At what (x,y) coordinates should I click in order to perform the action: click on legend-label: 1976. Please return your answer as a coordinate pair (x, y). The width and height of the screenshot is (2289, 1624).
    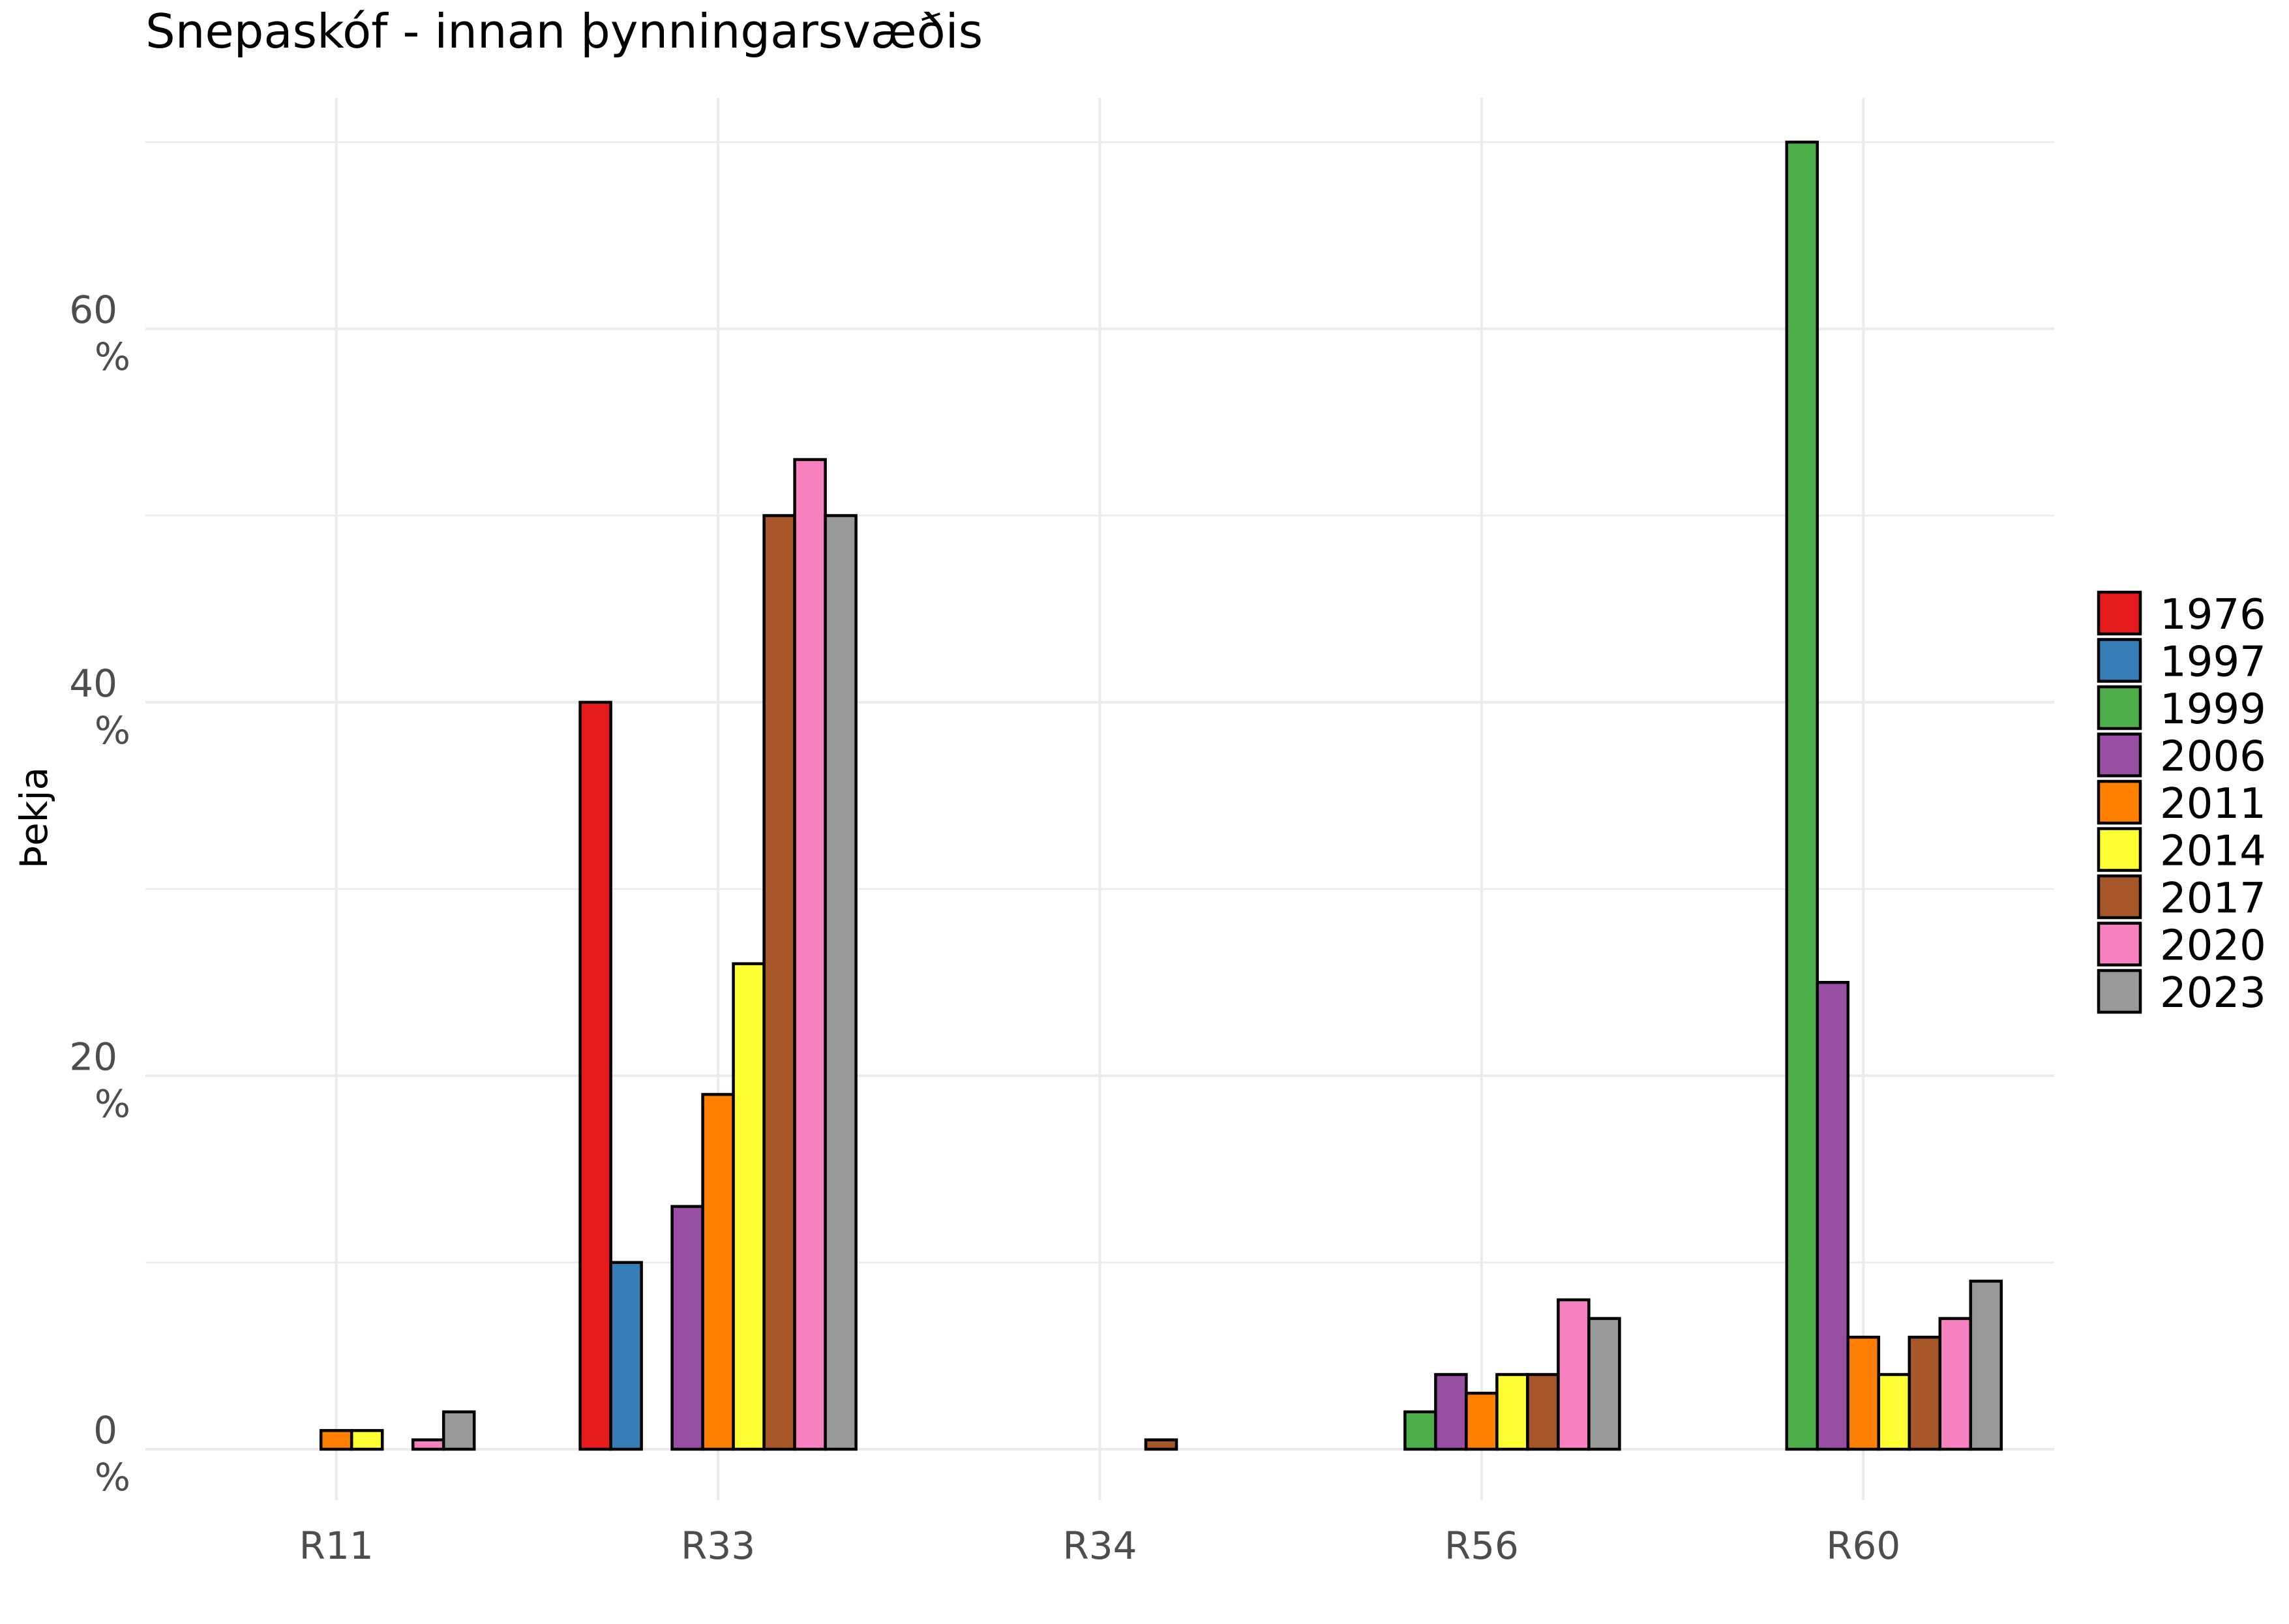
    Looking at the image, I should click on (2213, 615).